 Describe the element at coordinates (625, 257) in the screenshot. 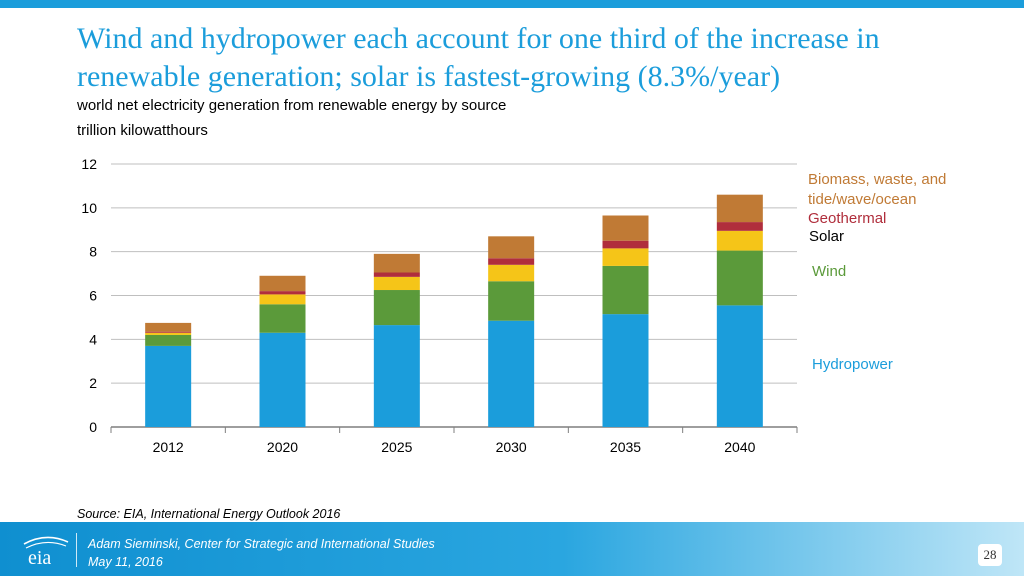

I see `bar-segment-solar-2035` at that location.